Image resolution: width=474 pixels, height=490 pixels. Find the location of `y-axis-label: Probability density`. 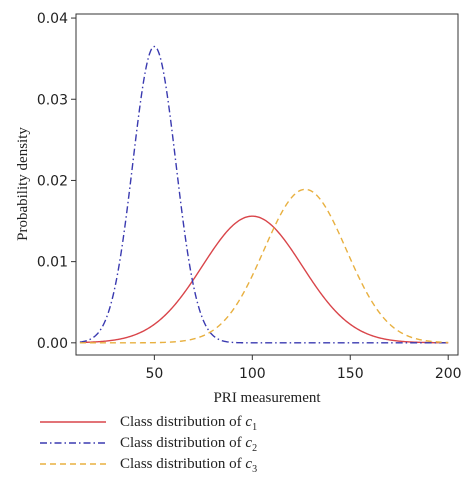

y-axis-label: Probability density is located at coordinates (23, 184).